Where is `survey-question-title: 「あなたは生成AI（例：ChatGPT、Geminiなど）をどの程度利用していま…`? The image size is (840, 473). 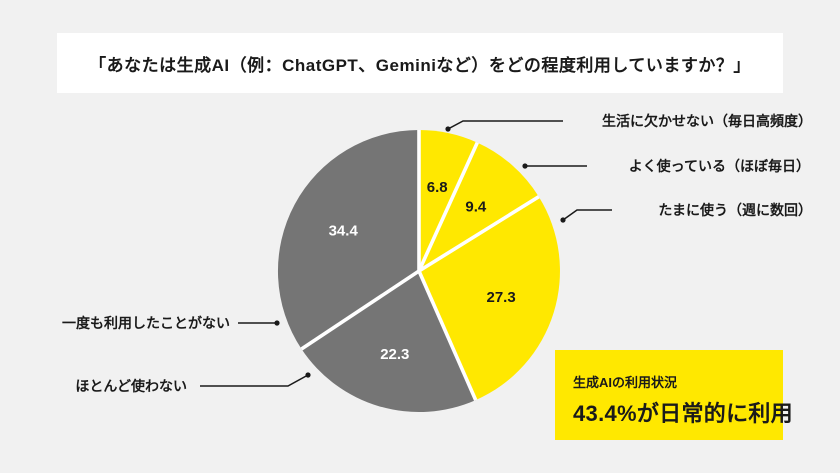 survey-question-title: 「あなたは生成AI（例：ChatGPT、Geminiなど）をどの程度利用していま… is located at coordinates (420, 65).